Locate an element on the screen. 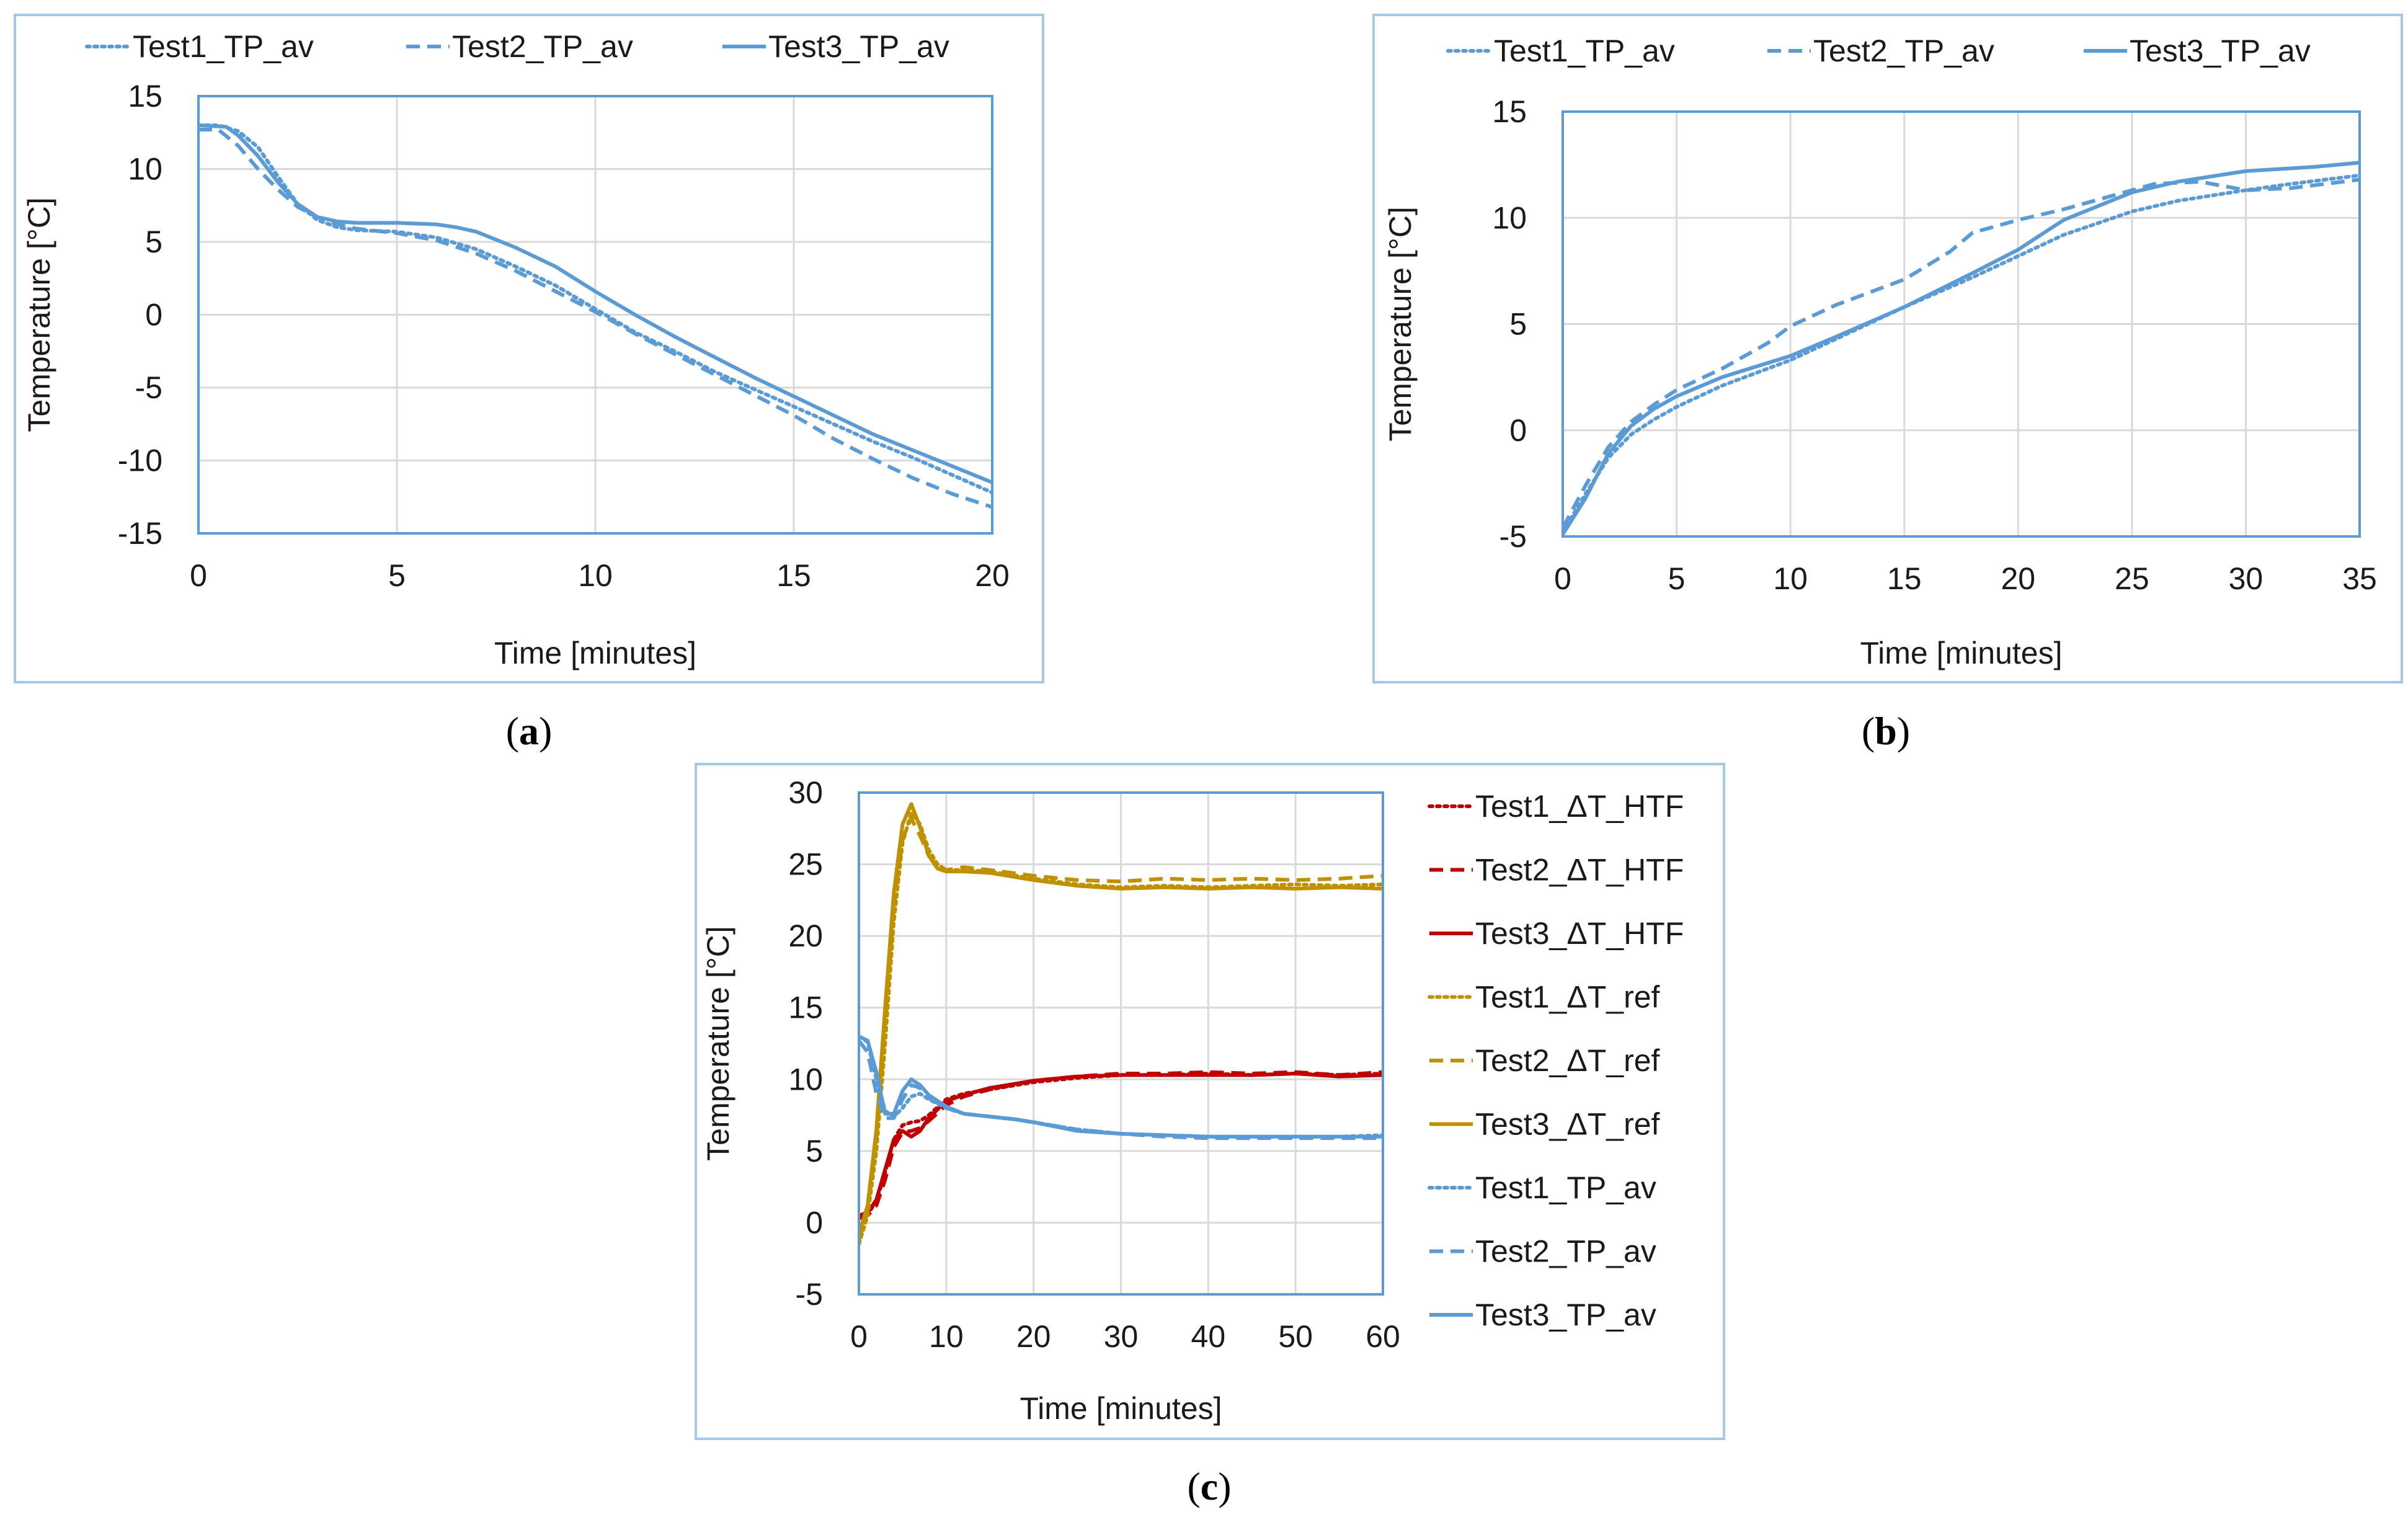  legend-label: Test1_ΔT_ref is located at coordinates (1567, 997).